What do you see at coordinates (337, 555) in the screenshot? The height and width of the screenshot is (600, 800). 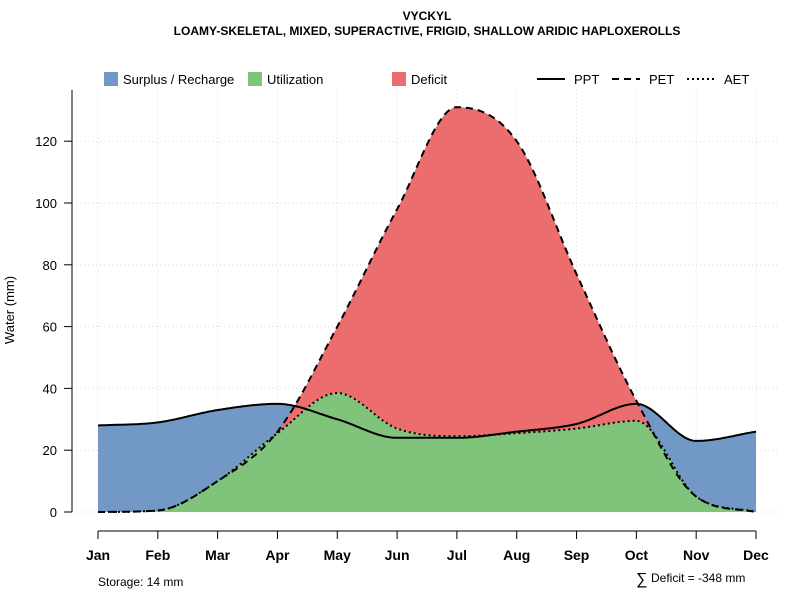 I see `x-tick-label: May` at bounding box center [337, 555].